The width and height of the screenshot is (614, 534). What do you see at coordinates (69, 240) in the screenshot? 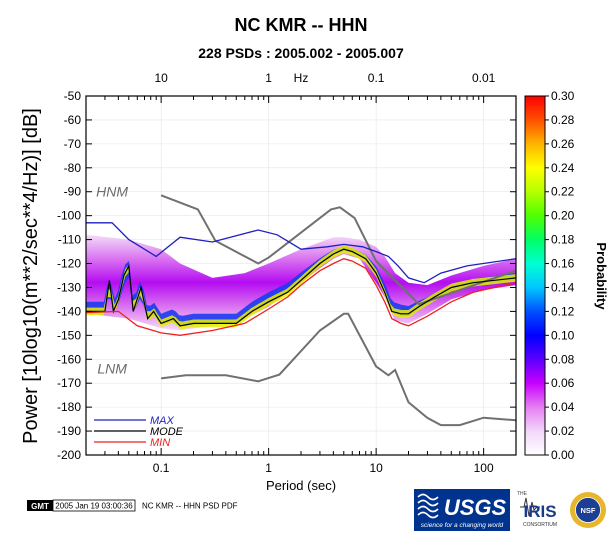
I see `y-tick-label: -110` at bounding box center [69, 240].